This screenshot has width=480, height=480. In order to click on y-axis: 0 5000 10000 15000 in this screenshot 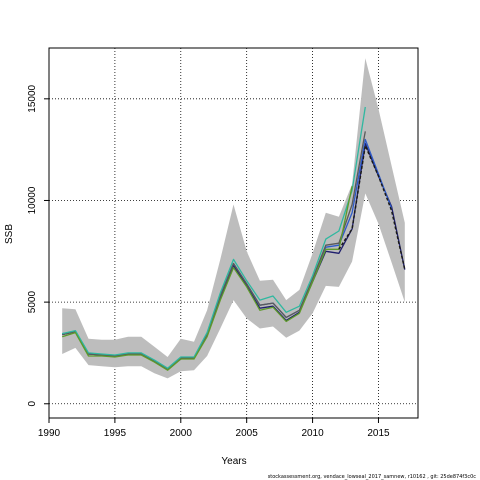, I will do `click(38, 245)`.